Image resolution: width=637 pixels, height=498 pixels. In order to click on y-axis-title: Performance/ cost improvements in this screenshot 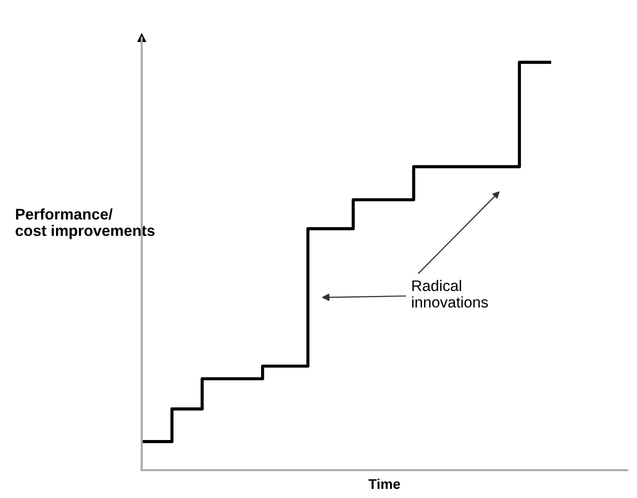, I will do `click(85, 224)`.